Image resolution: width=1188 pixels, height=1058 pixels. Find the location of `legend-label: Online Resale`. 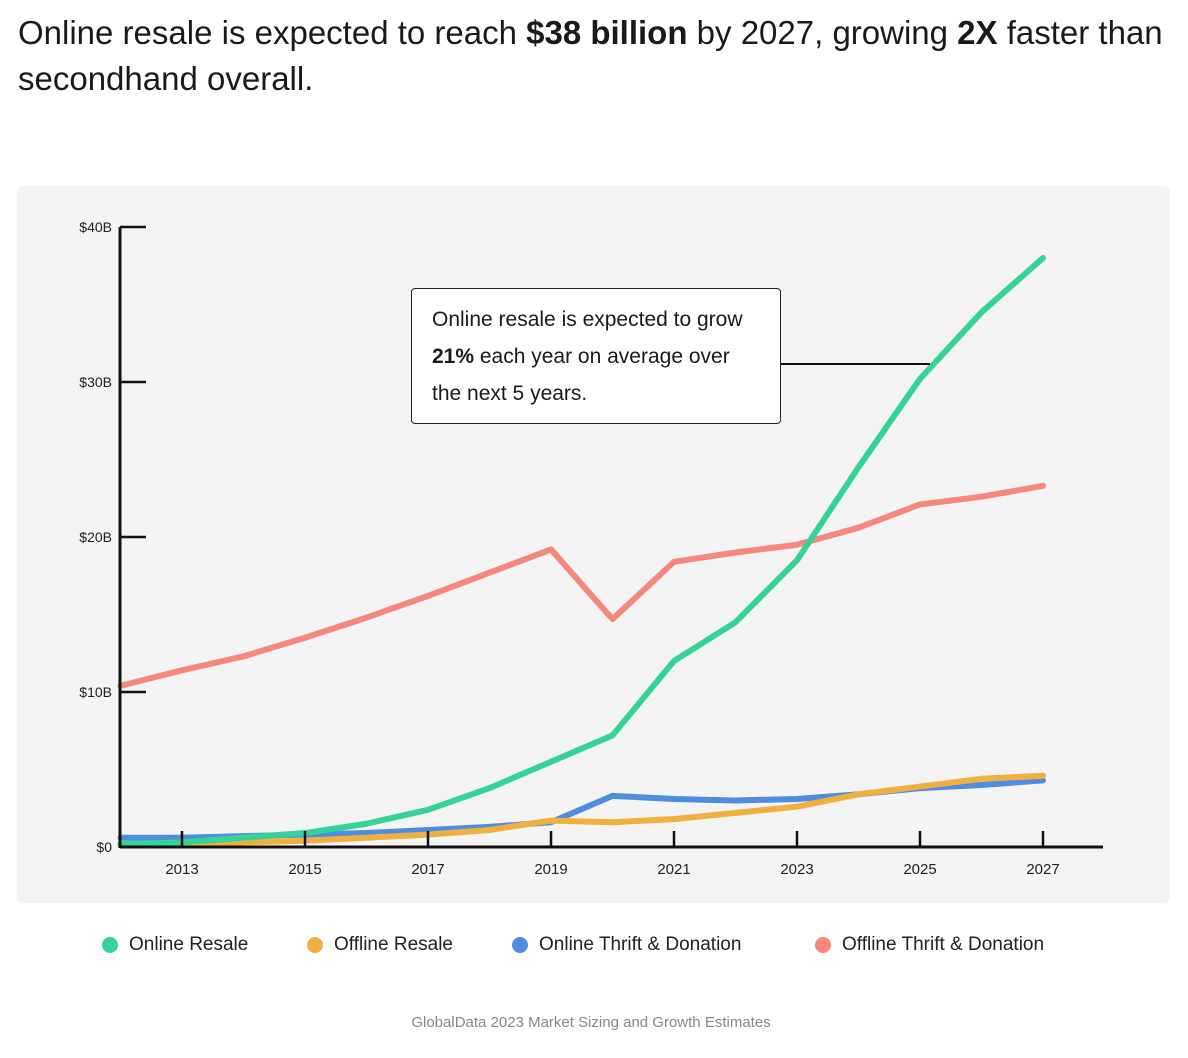

legend-label: Online Resale is located at coordinates (189, 944).